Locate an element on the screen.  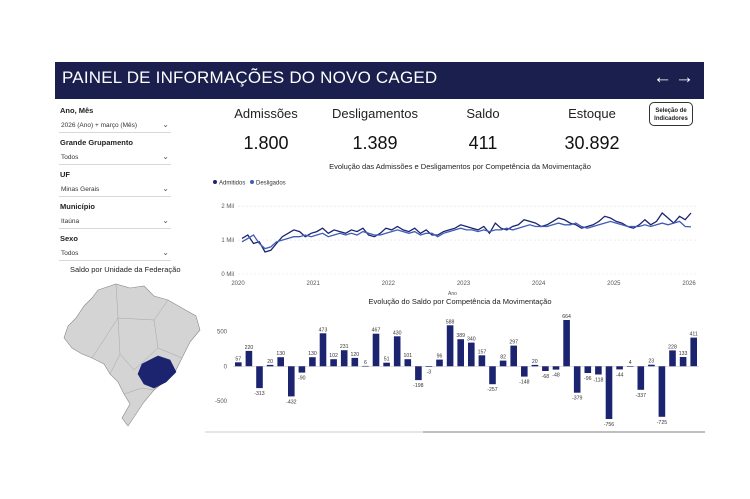
filter-value: Minas Gerais is located at coordinates (80, 189).